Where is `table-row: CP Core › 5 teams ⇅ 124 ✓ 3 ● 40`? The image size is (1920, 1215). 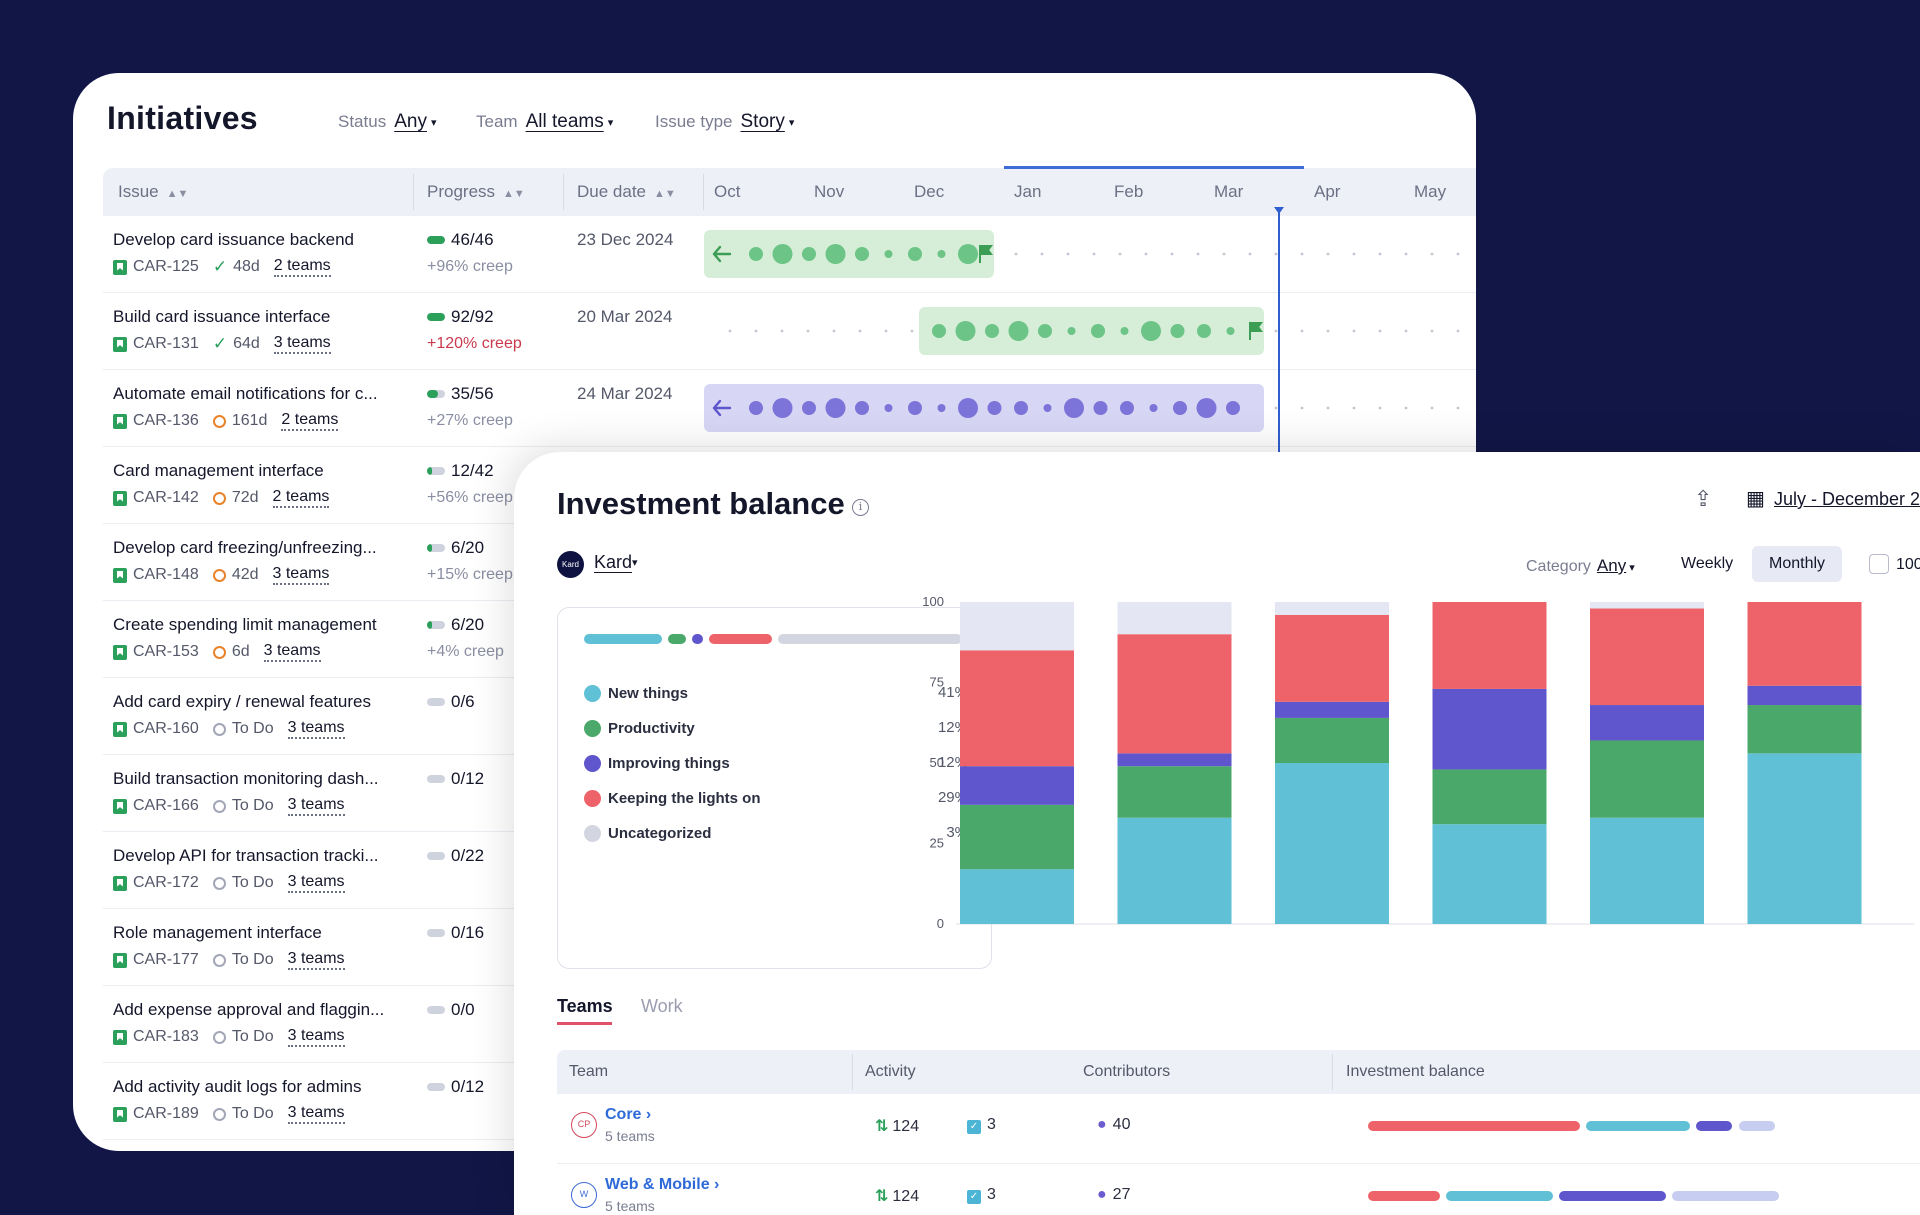
table-row: CP Core › 5 teams ⇅ 124 ✓ 3 ● 40 is located at coordinates (1238, 1129).